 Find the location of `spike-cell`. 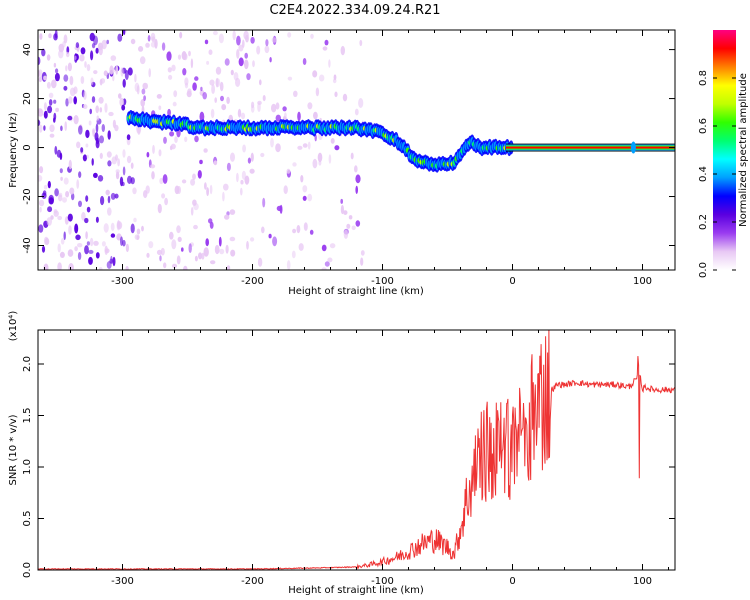

spike-cell is located at coordinates (633, 147).